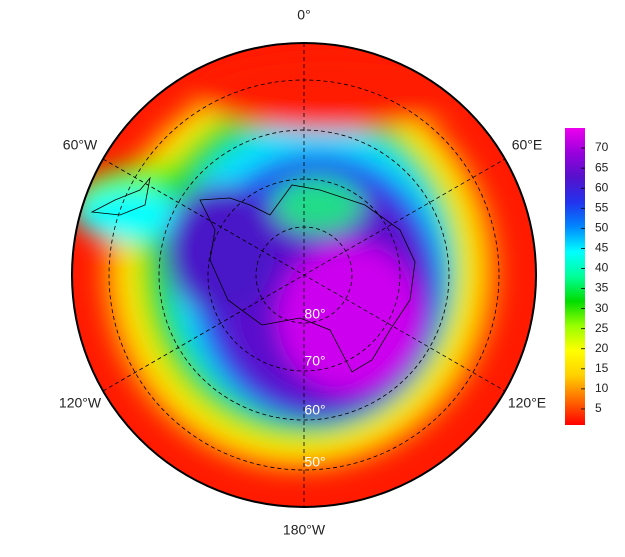  I want to click on lat-label: 60°, so click(314, 410).